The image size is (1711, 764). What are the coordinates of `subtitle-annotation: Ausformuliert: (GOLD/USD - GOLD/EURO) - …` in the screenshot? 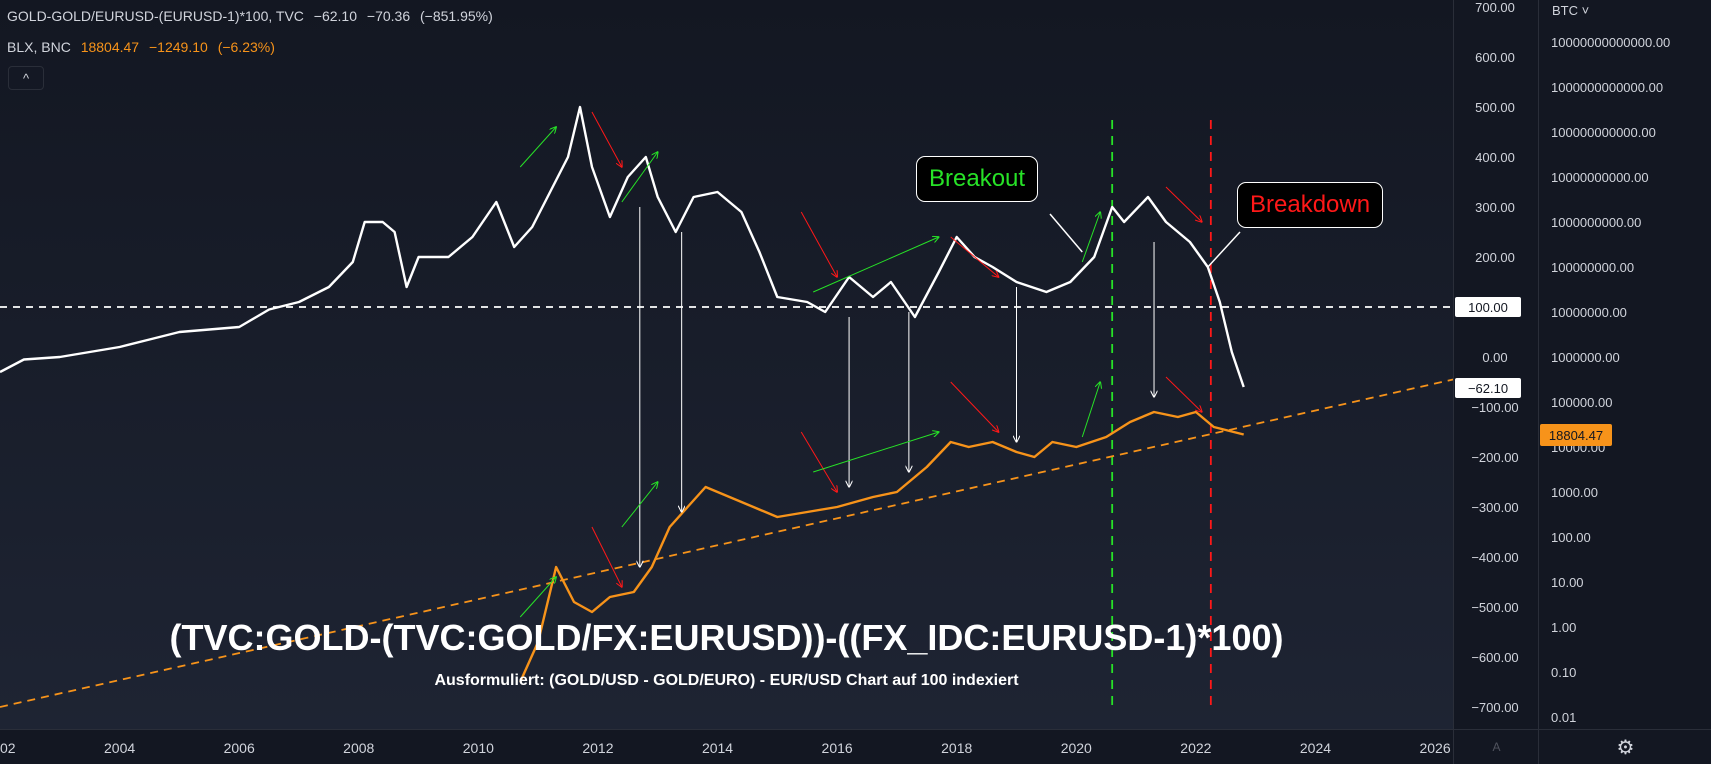 It's located at (726, 681).